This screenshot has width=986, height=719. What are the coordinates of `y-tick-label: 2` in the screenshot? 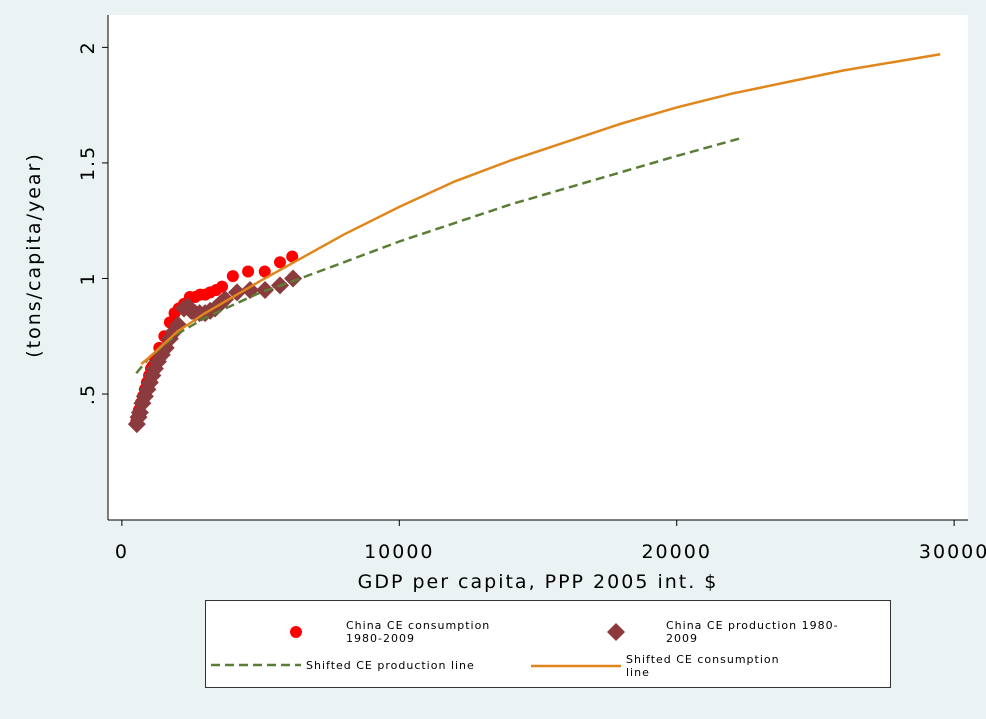 It's located at (88, 47).